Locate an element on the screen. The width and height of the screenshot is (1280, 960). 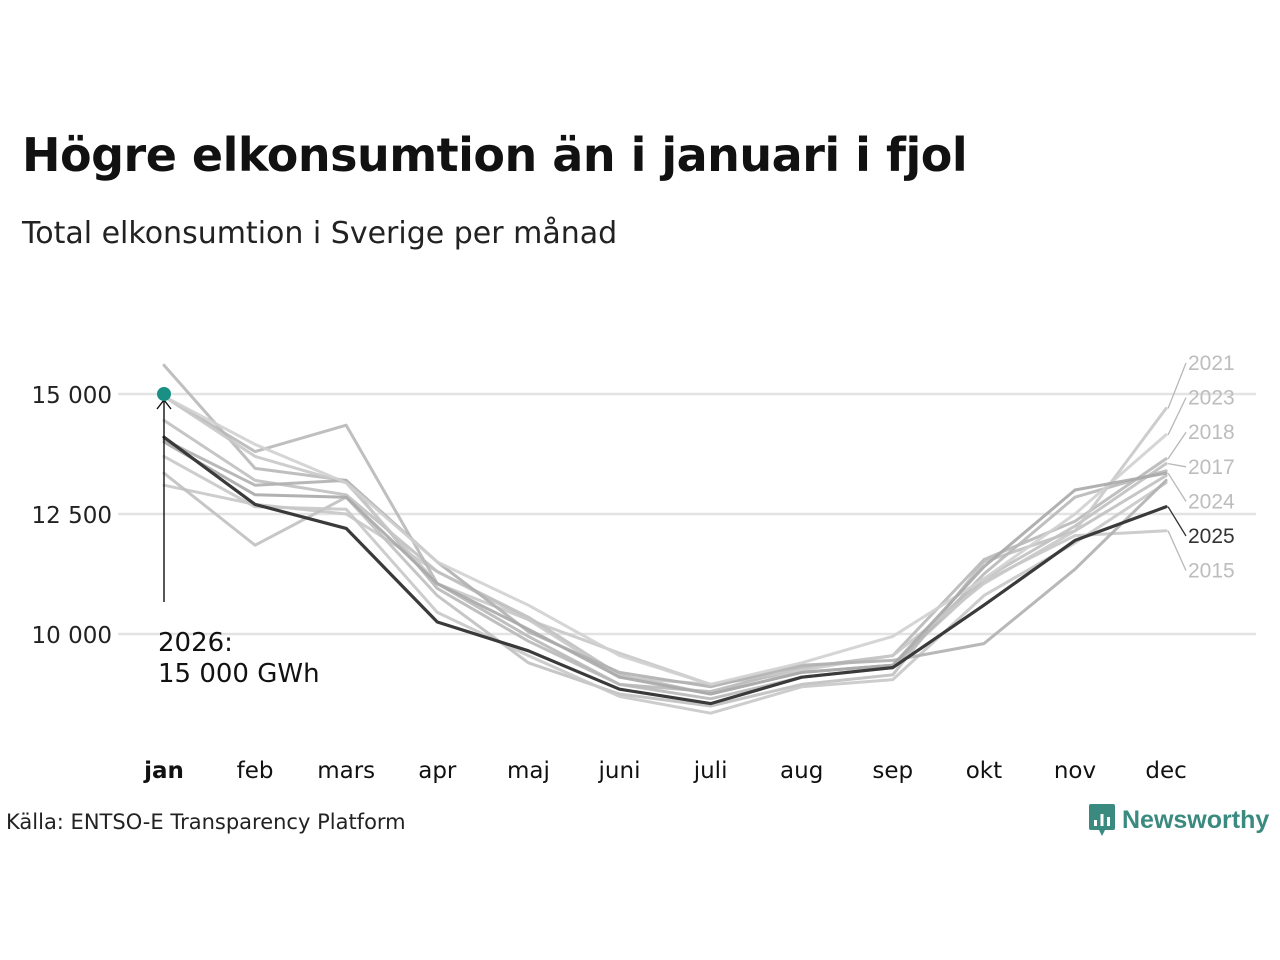
brand-name: Newsworthy is located at coordinates (1196, 819).